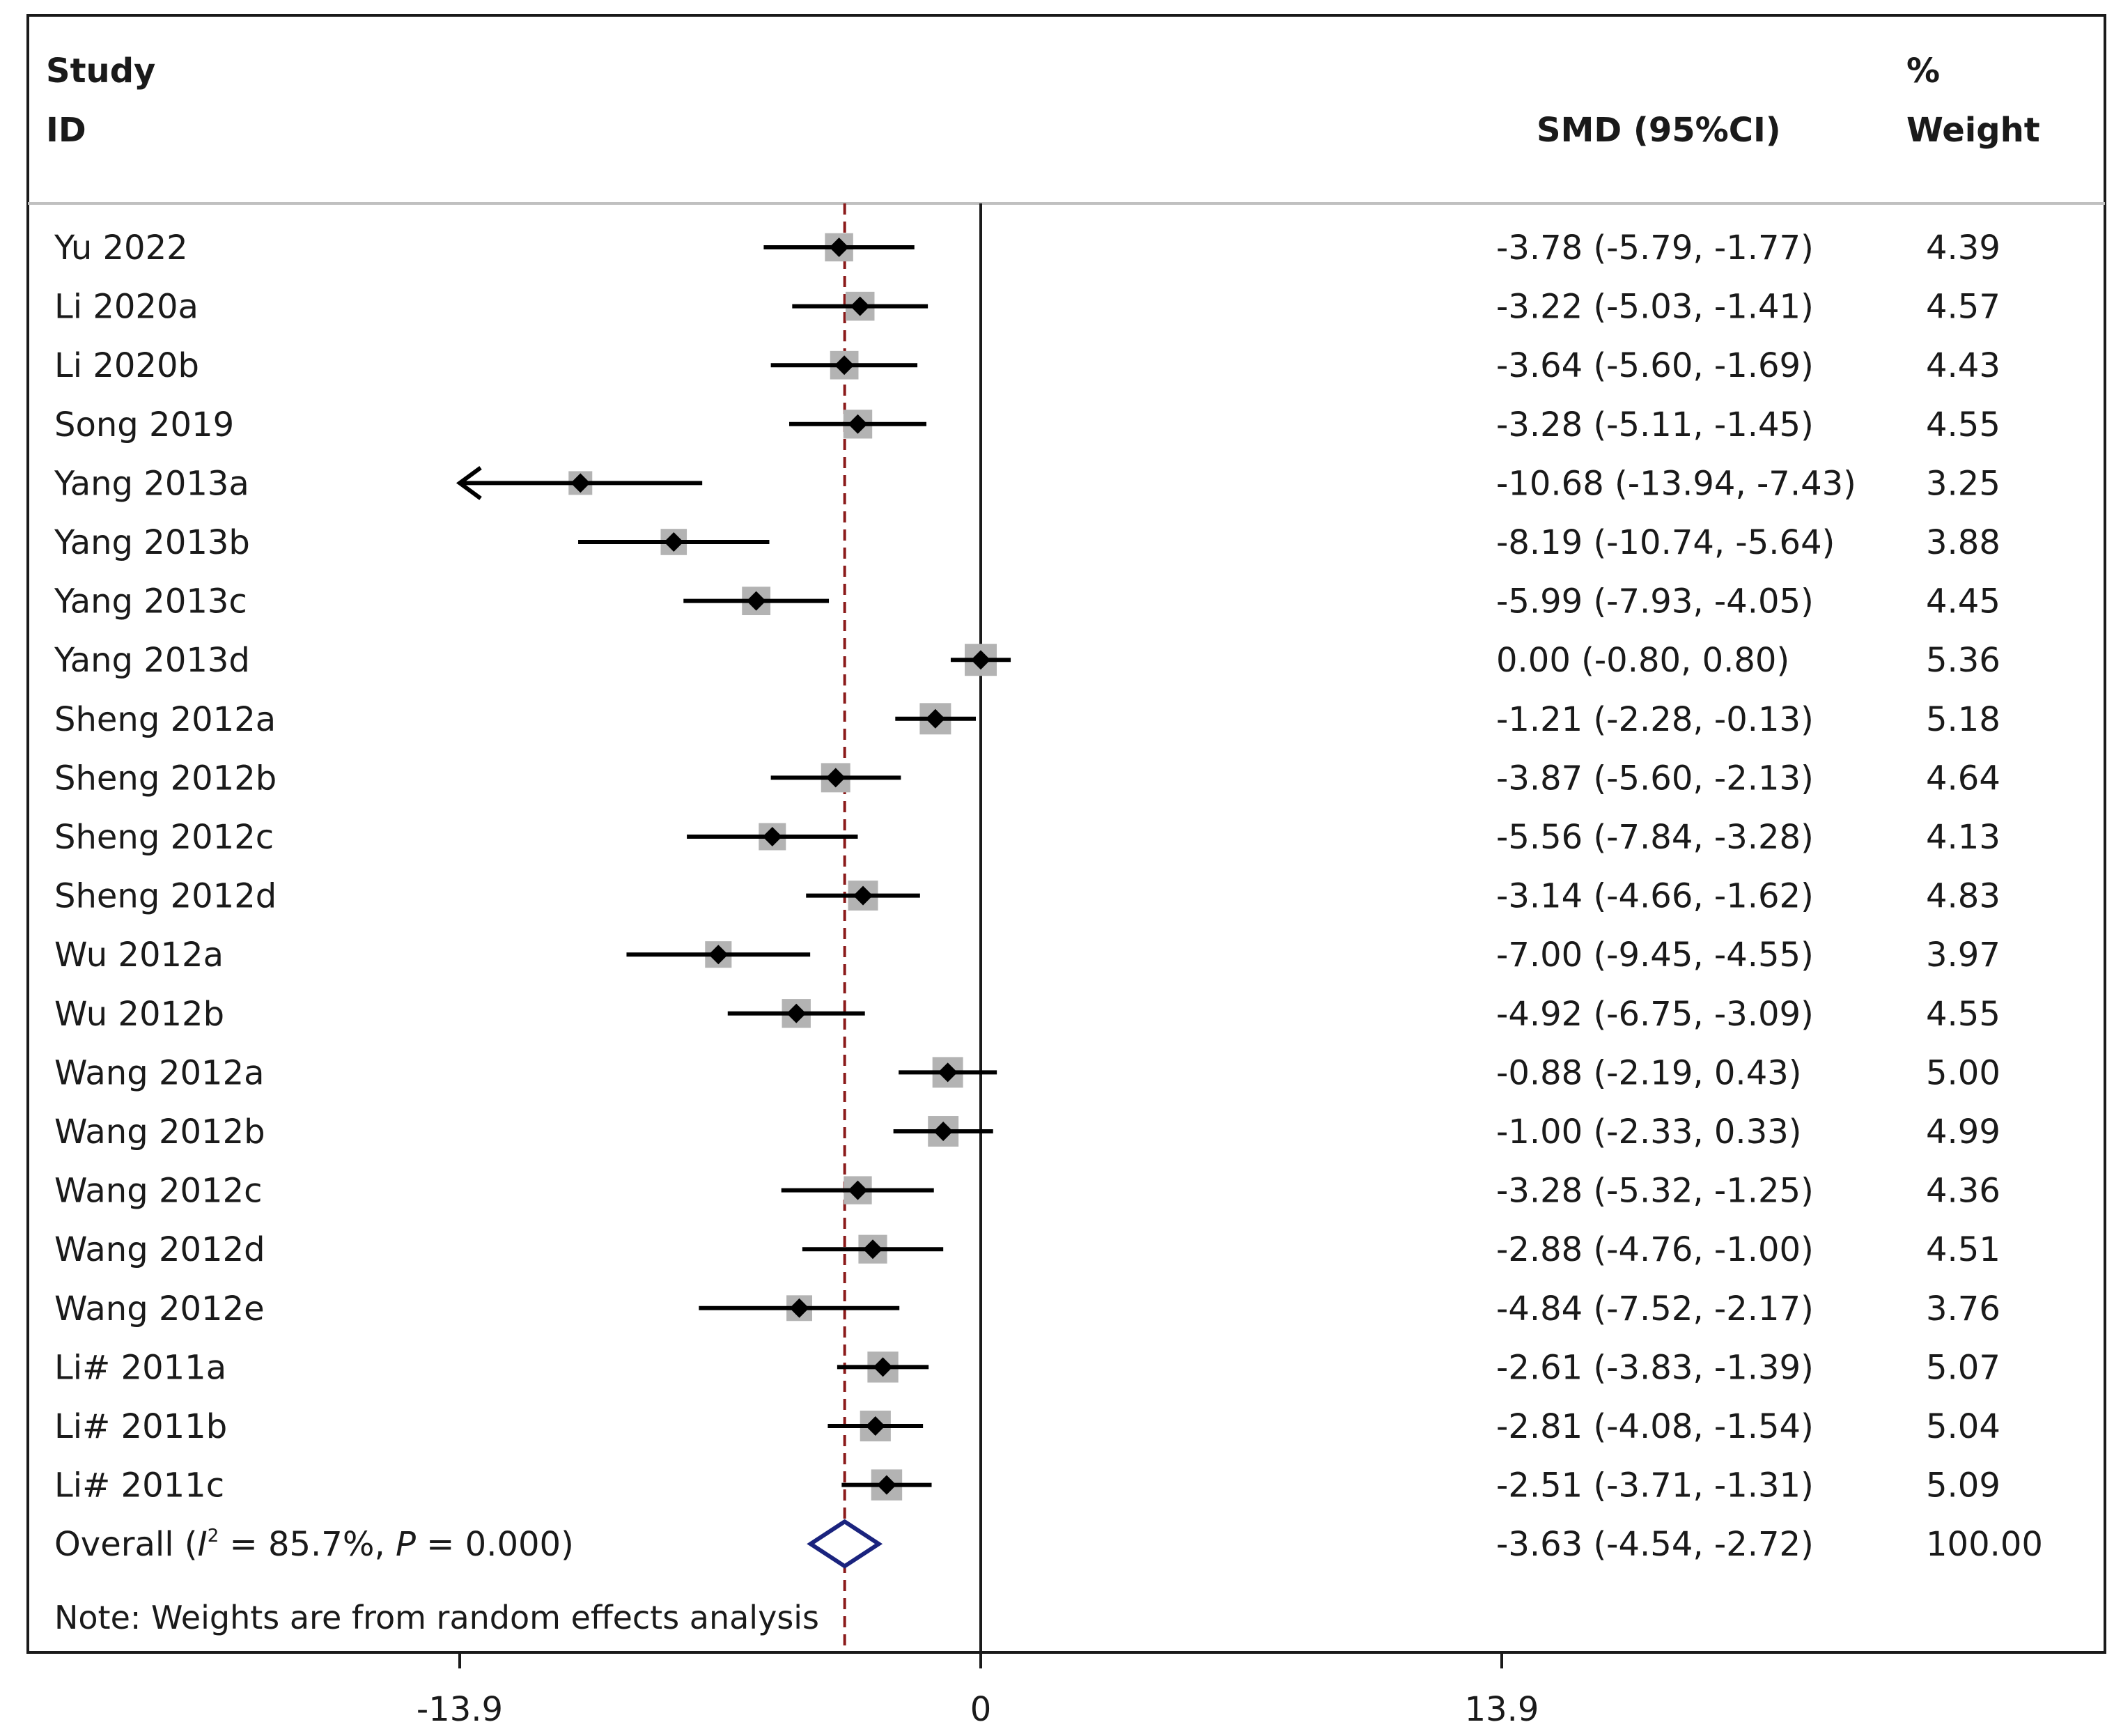 This screenshot has height=1736, width=2114. I want to click on x-tick-label: -13.9, so click(460, 1710).